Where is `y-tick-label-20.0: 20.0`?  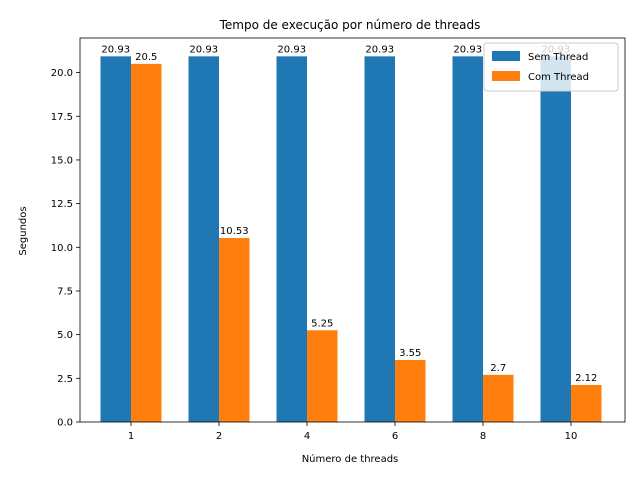 y-tick-label-20.0: 20.0 is located at coordinates (62, 73).